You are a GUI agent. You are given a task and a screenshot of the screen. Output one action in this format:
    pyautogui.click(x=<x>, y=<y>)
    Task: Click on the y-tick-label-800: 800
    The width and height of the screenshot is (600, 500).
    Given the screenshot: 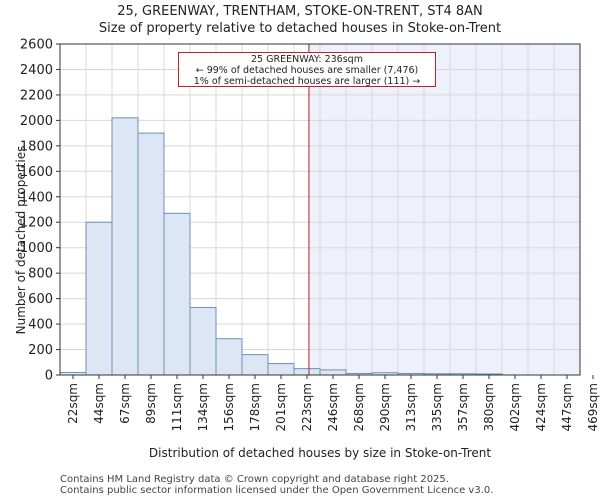 What is the action you would take?
    pyautogui.click(x=40, y=274)
    